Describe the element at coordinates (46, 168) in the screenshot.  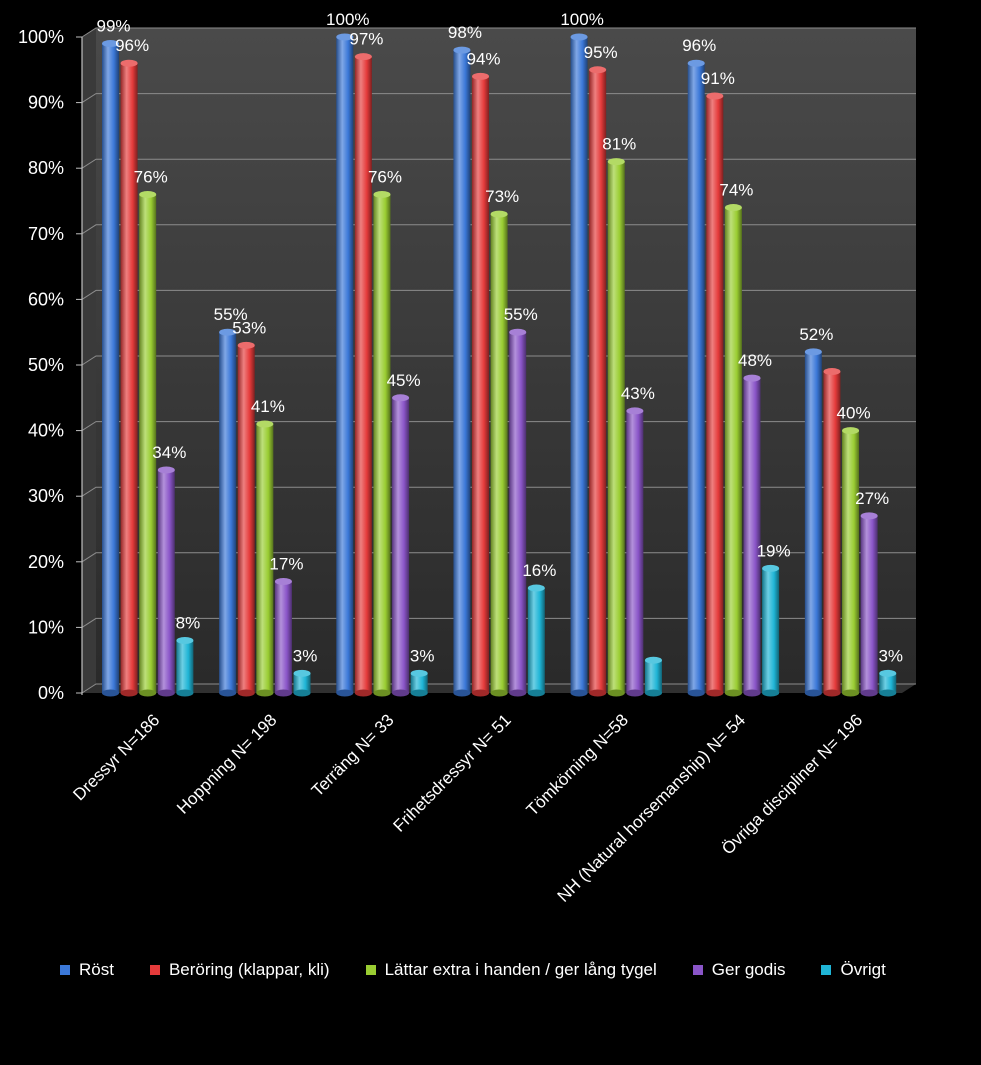
I see `y-tick-label: 80%` at that location.